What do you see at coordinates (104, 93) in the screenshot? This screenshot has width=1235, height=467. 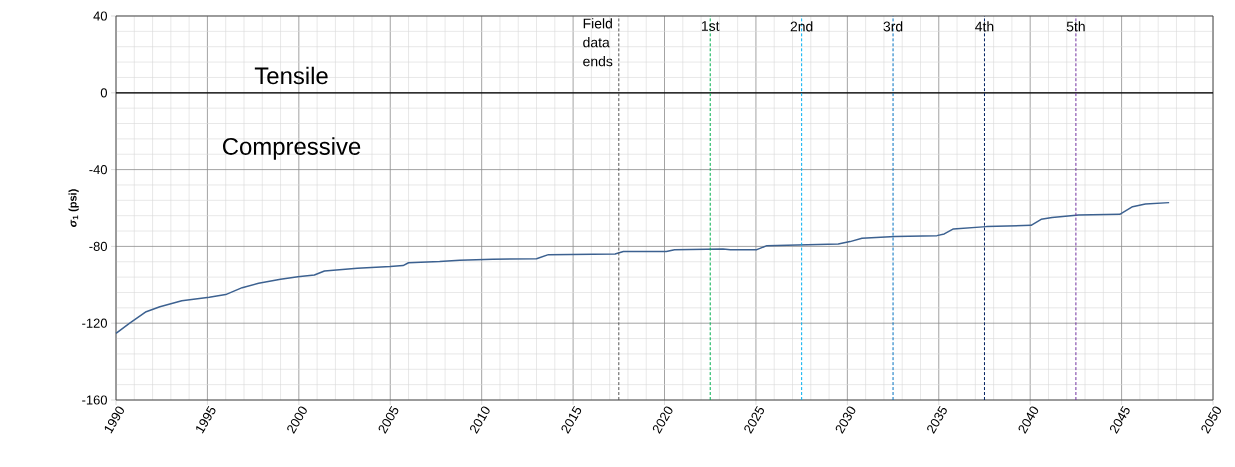 I see `y-tick-label: 0` at bounding box center [104, 93].